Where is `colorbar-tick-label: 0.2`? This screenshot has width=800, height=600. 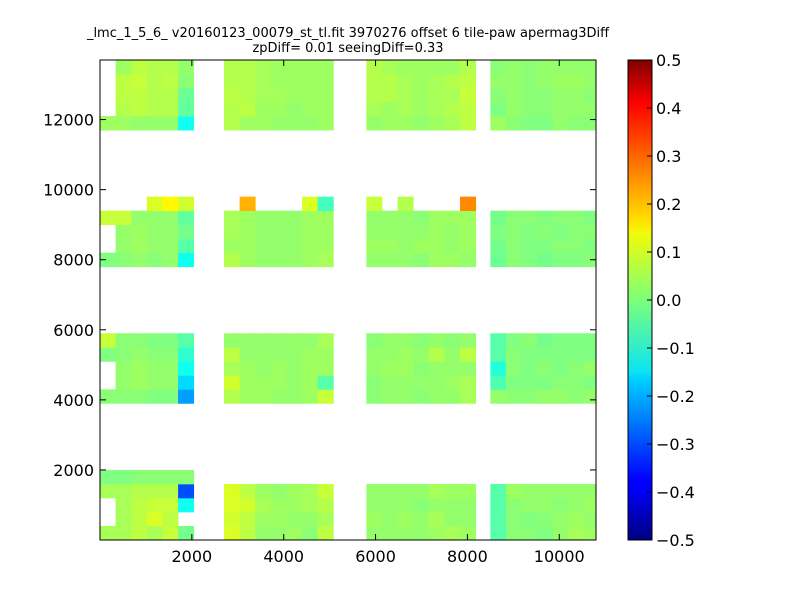
colorbar-tick-label: 0.2 is located at coordinates (668, 204).